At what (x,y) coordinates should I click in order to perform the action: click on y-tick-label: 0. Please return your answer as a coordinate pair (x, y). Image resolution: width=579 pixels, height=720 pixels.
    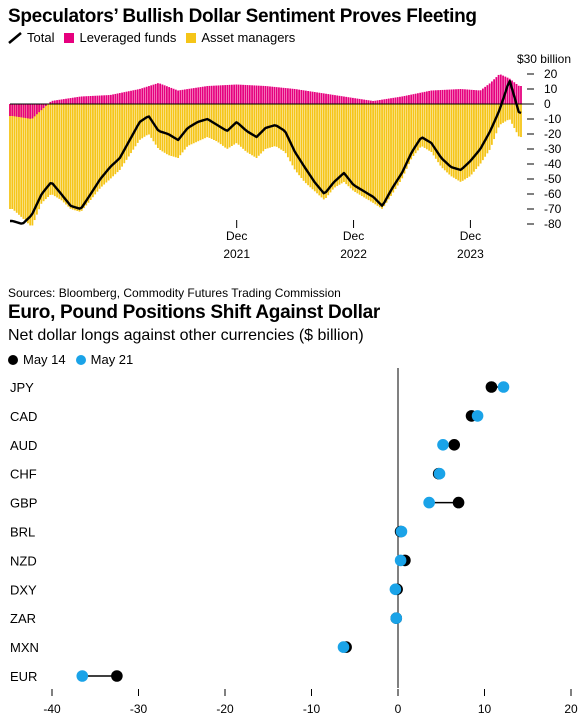
    Looking at the image, I should click on (547, 104).